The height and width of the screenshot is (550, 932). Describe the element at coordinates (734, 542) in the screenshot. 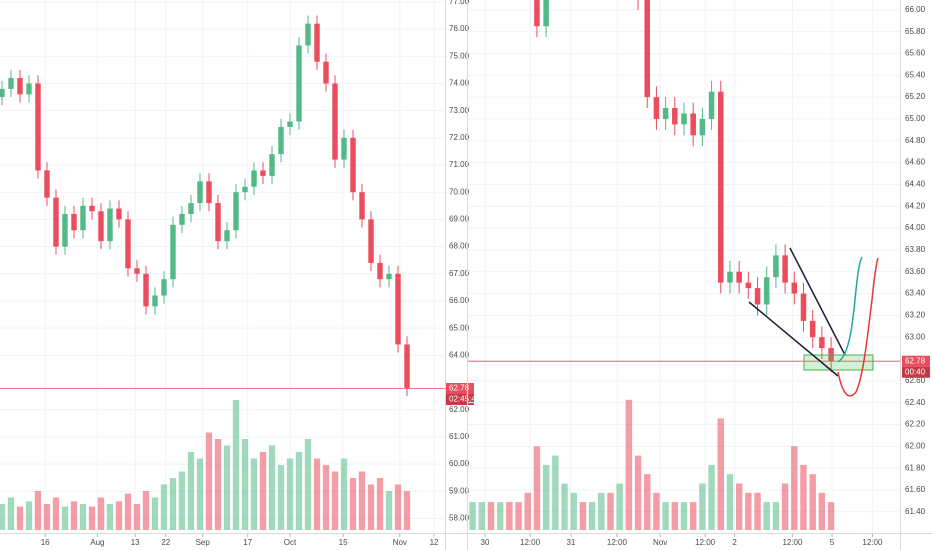

I see `x-tick-label: 2` at that location.